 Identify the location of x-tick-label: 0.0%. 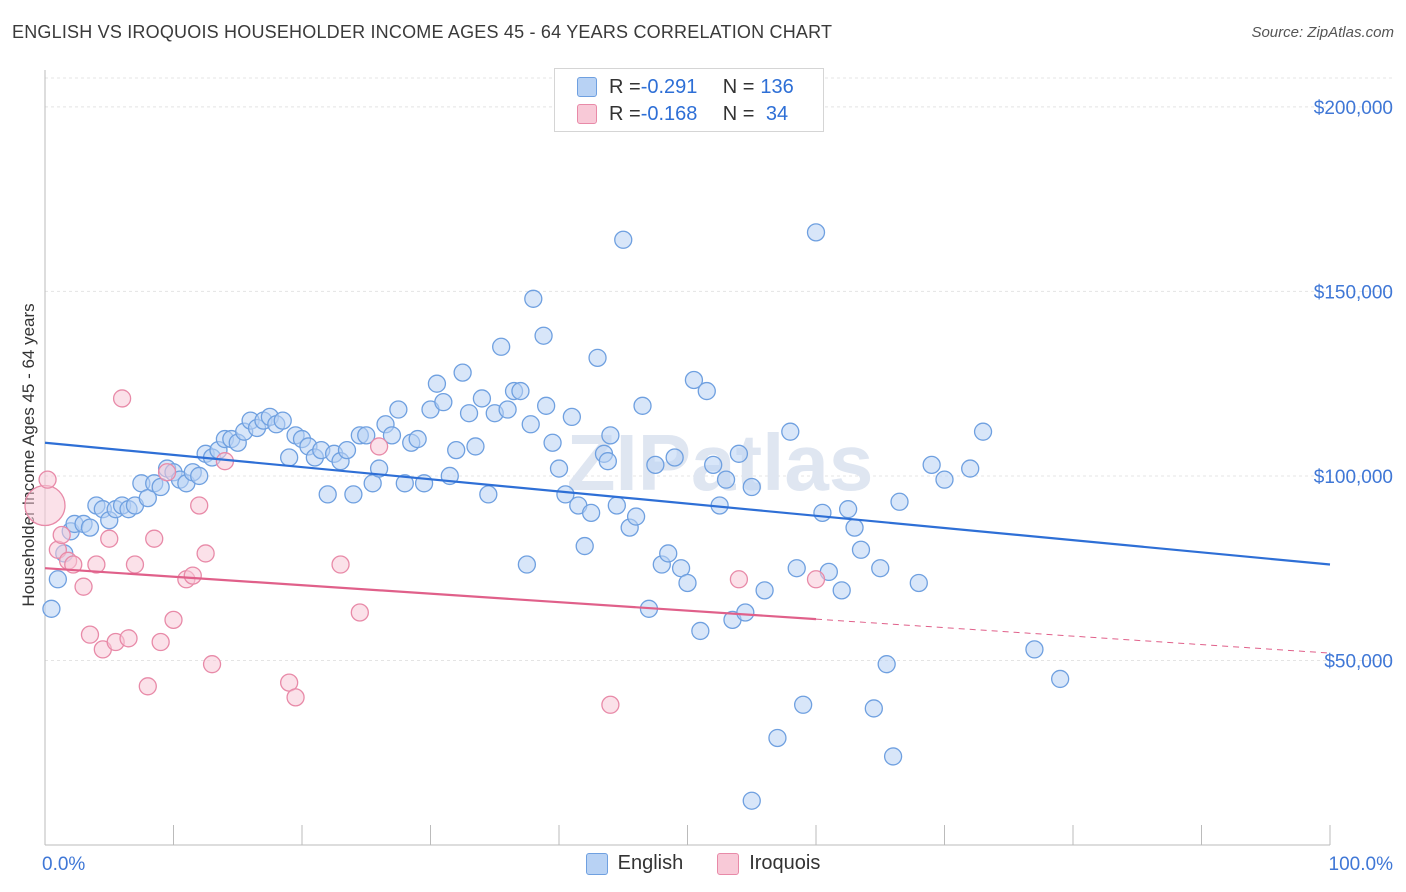
(63, 864).